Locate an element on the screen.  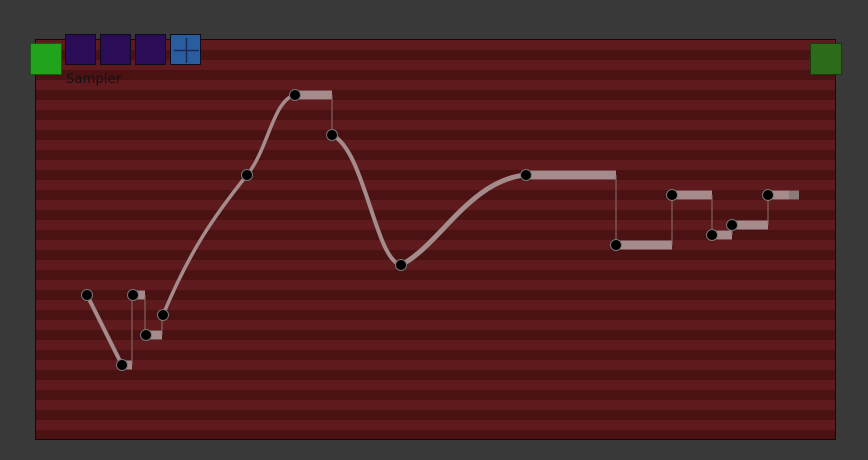
node-title: Sampler is located at coordinates (94, 79).